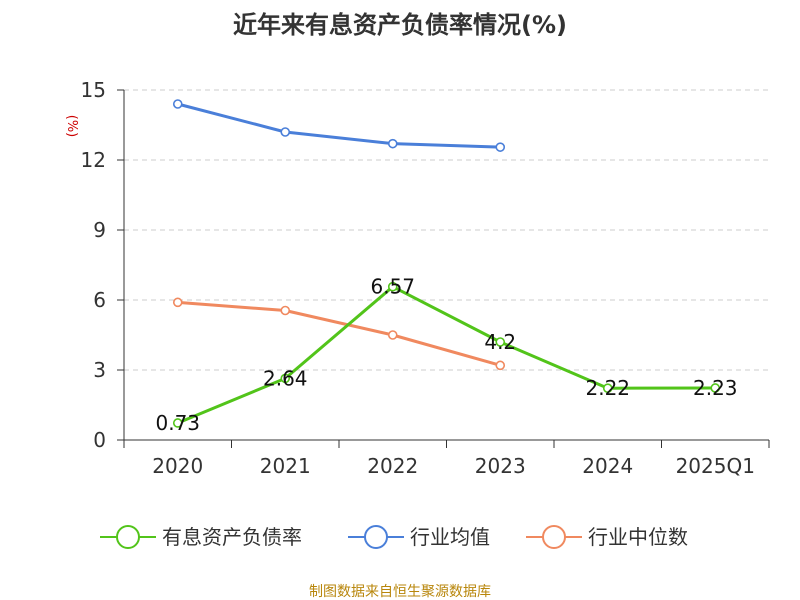 This screenshot has width=800, height=600. What do you see at coordinates (400, 592) in the screenshot?
I see `source-note: 制图数据来自恒生聚源数据库` at bounding box center [400, 592].